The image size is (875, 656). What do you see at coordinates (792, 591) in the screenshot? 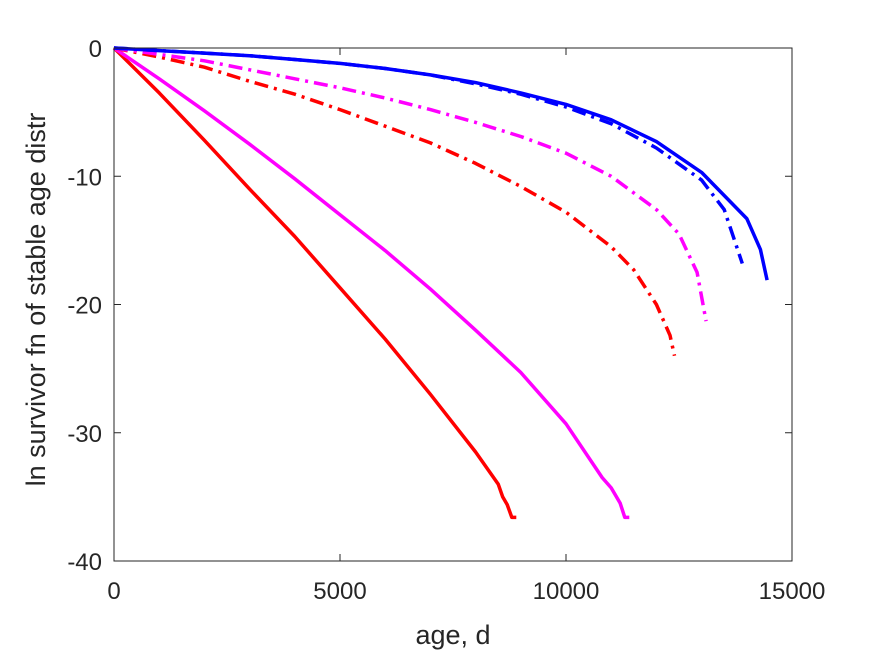
I see `x-tick-label: 15000` at bounding box center [792, 591].